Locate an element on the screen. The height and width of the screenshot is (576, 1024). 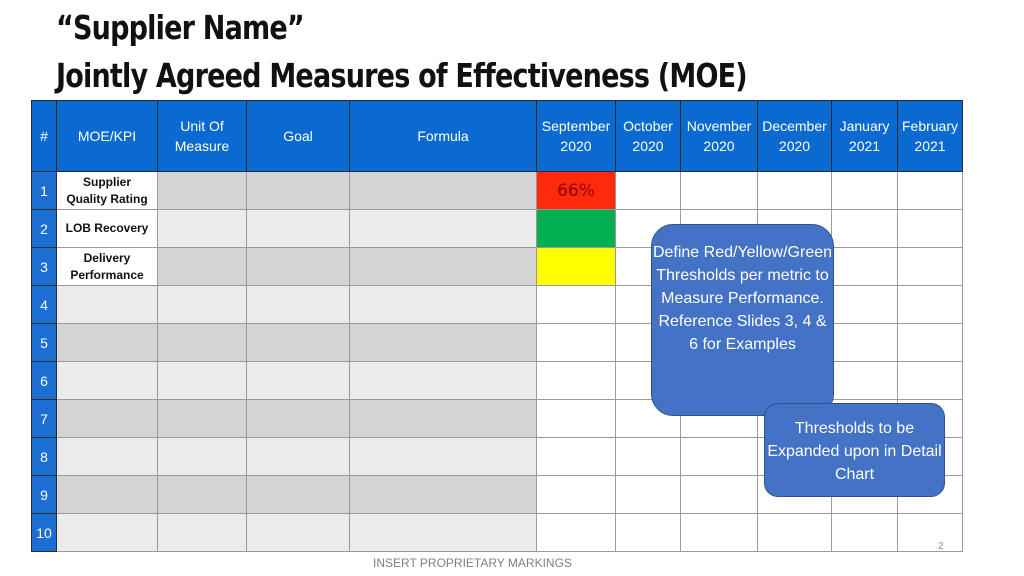
row-moe-kpi: LOB Recovery is located at coordinates (107, 228).